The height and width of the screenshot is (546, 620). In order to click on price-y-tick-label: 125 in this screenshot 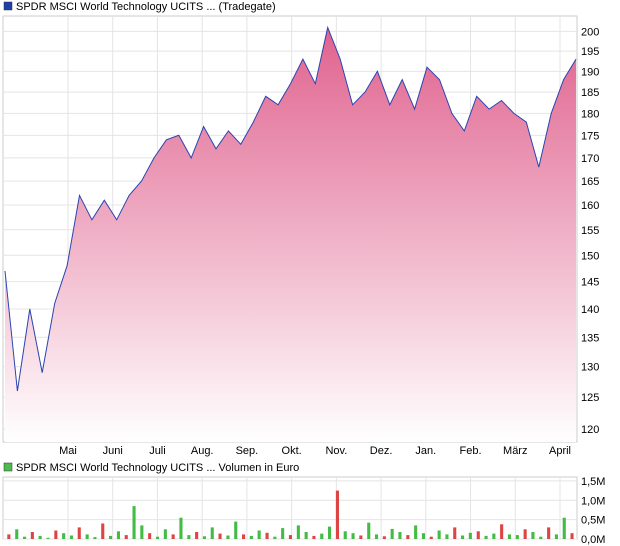, I will do `click(590, 398)`.